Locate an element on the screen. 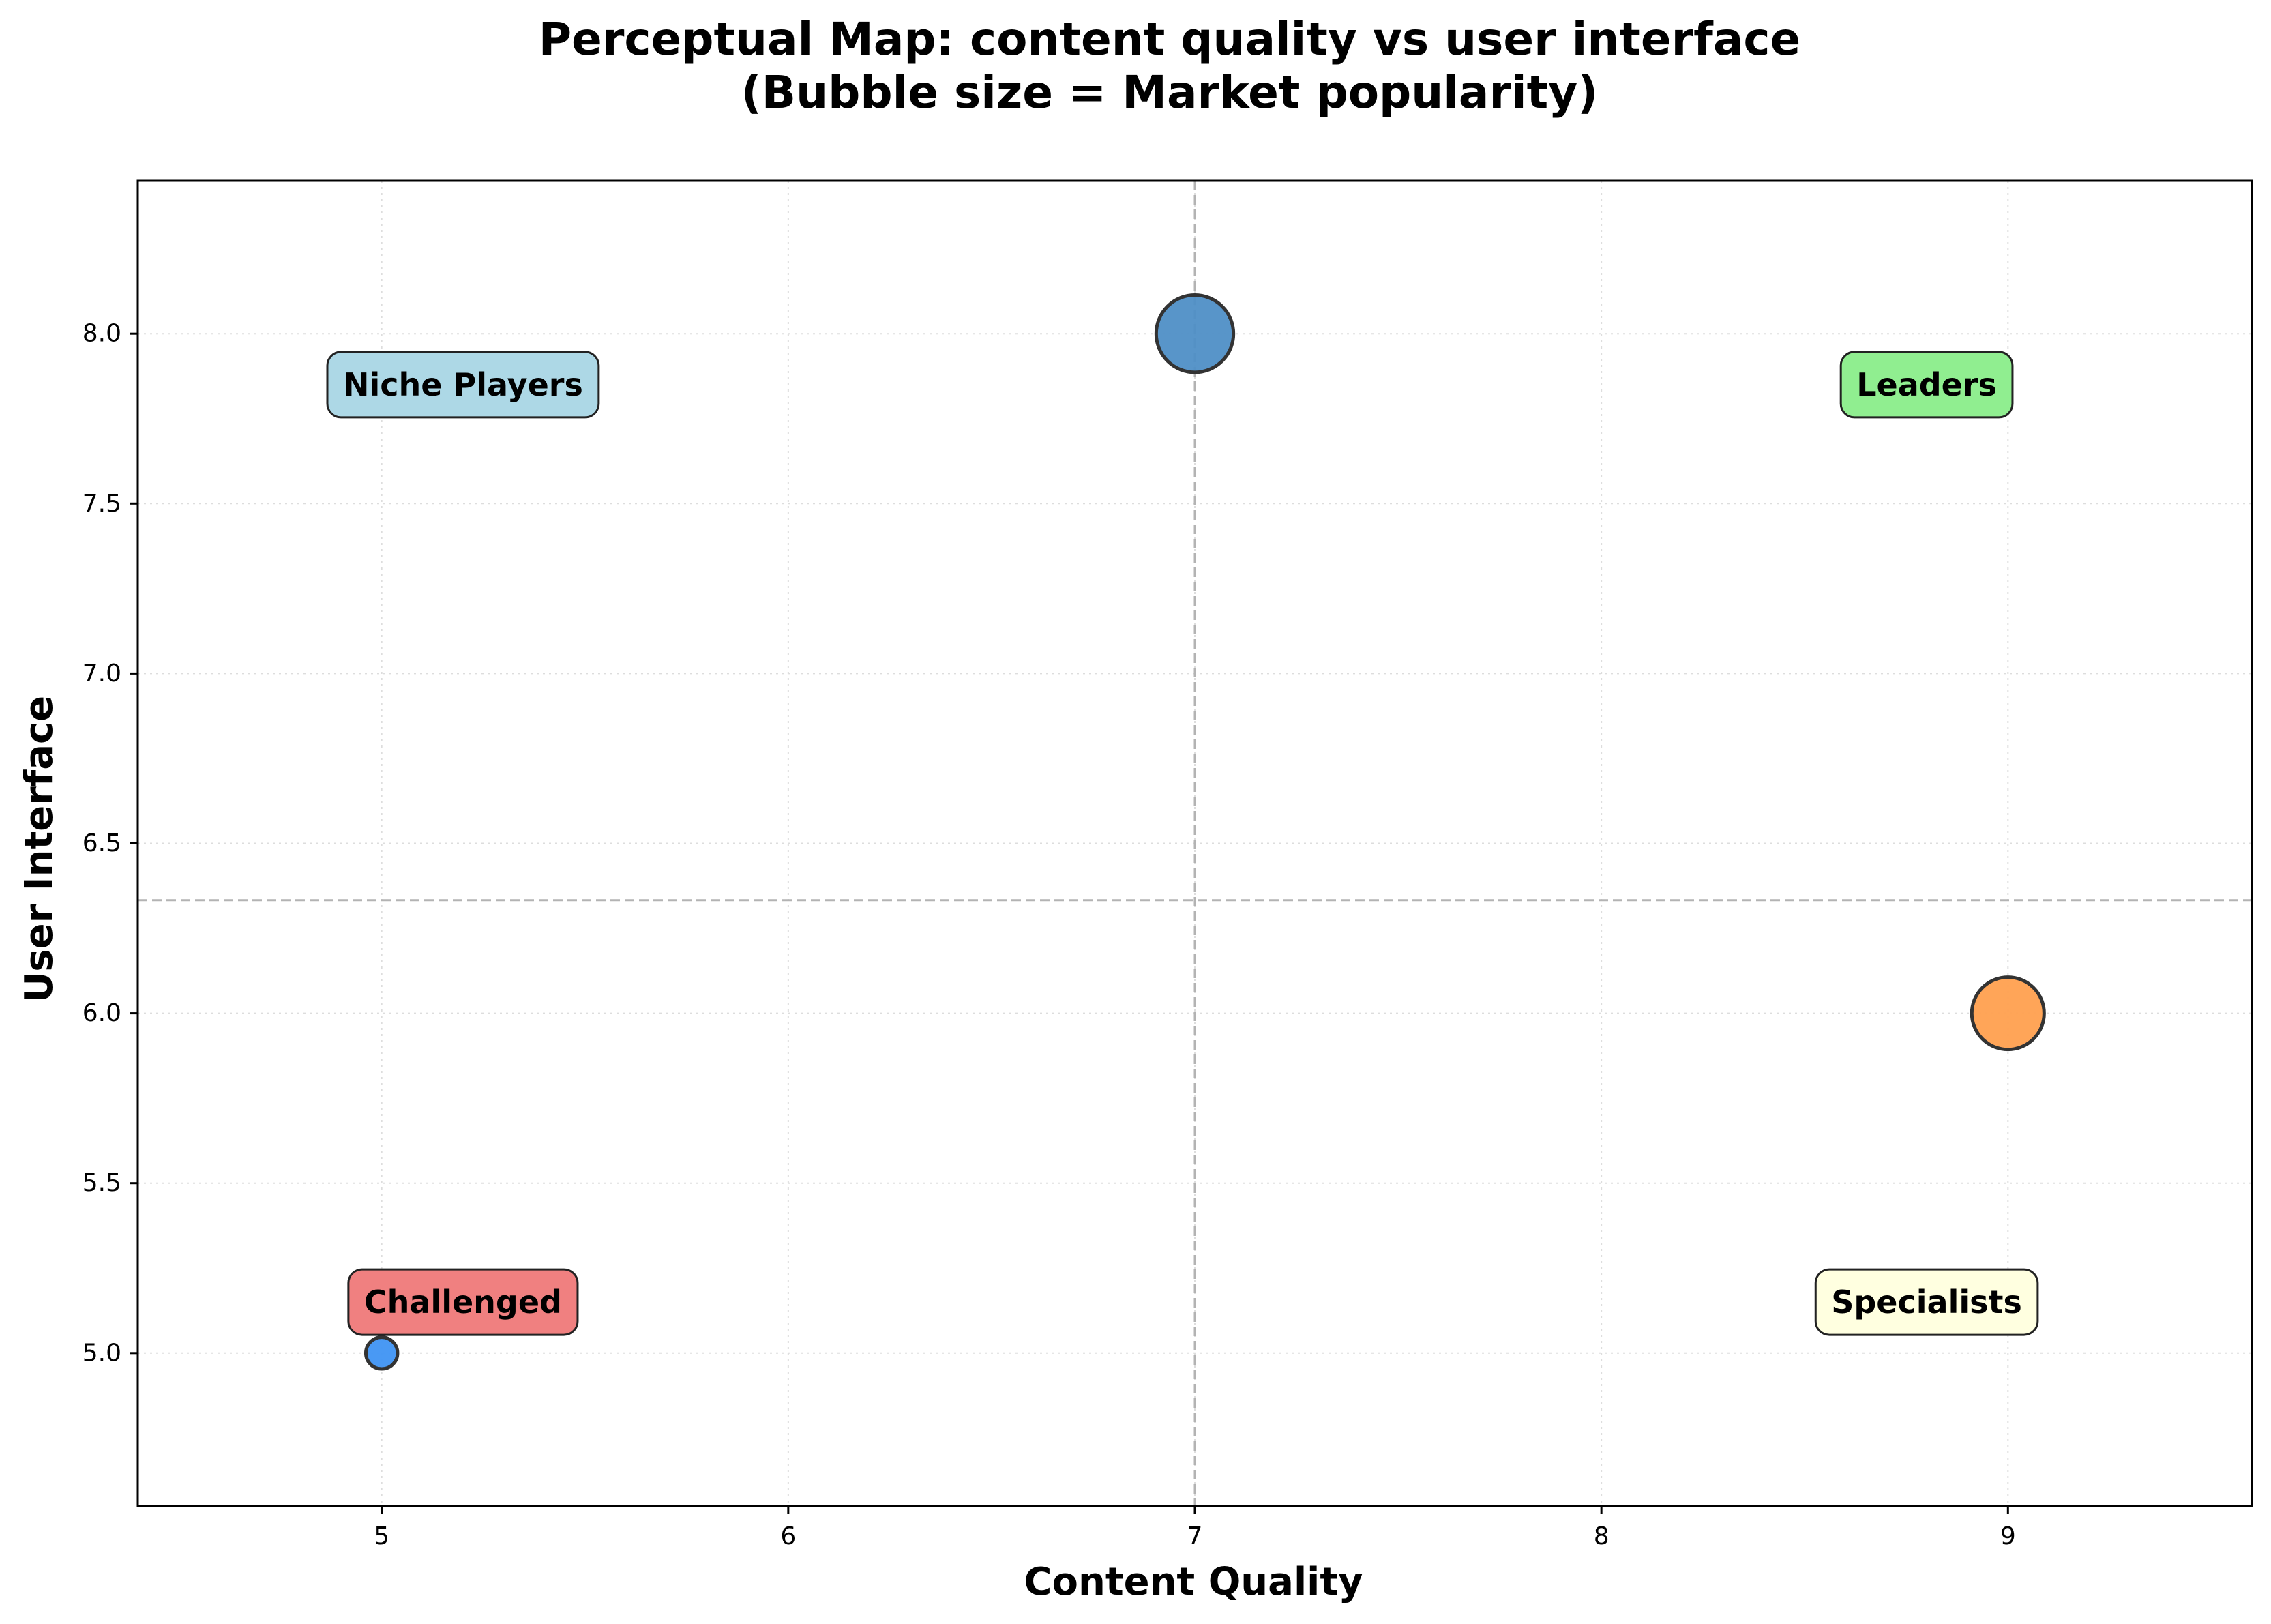 The height and width of the screenshot is (1624, 2271). quadrant-label: Challenged is located at coordinates (463, 1302).